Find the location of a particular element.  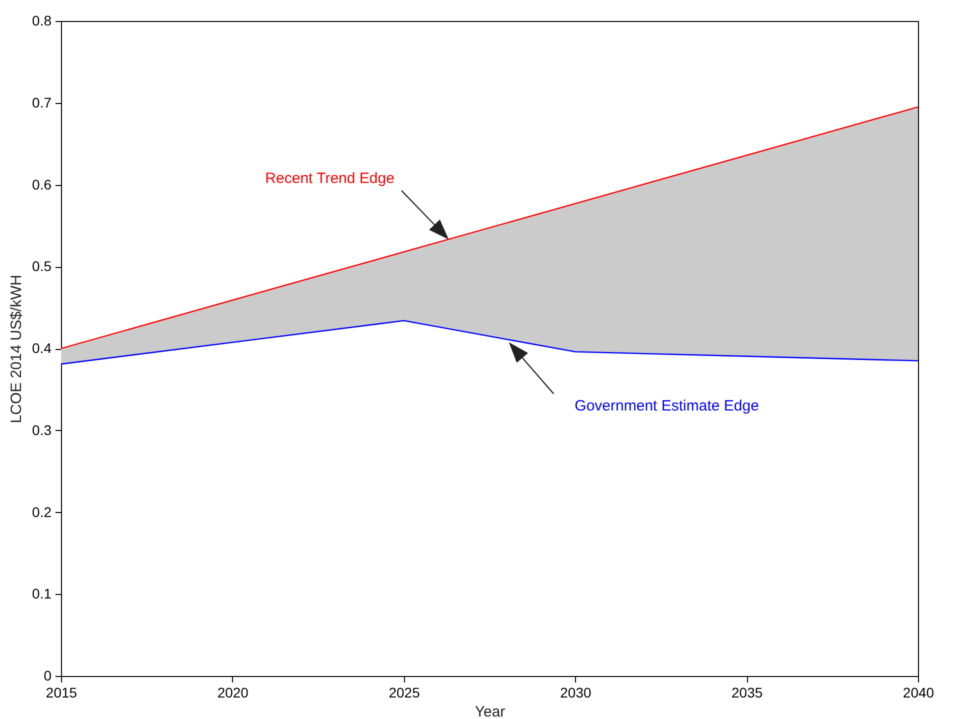

y-tick-label: 0.6 is located at coordinates (42, 184).